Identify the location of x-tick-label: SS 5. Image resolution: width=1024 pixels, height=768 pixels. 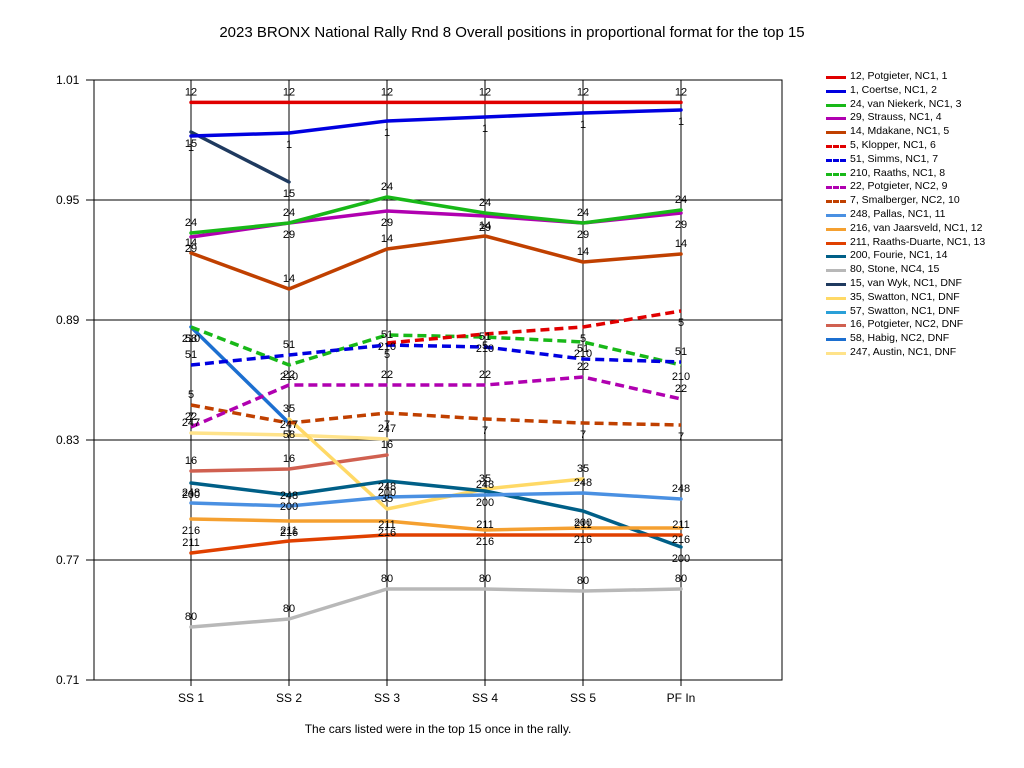
(583, 698).